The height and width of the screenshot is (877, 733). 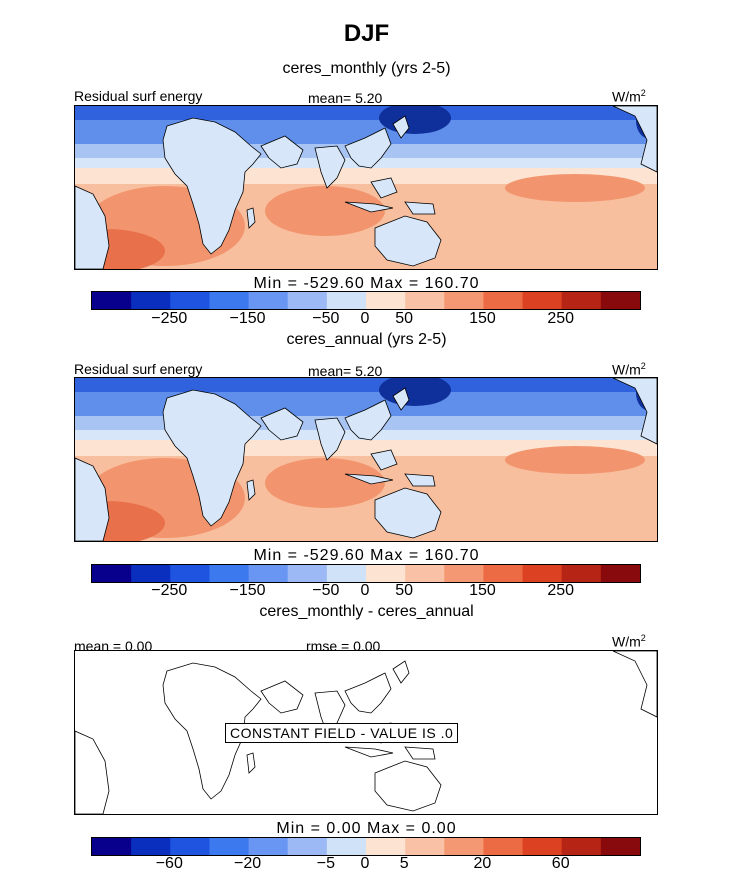 I want to click on colorbar-tick-label: −60, so click(x=169, y=863).